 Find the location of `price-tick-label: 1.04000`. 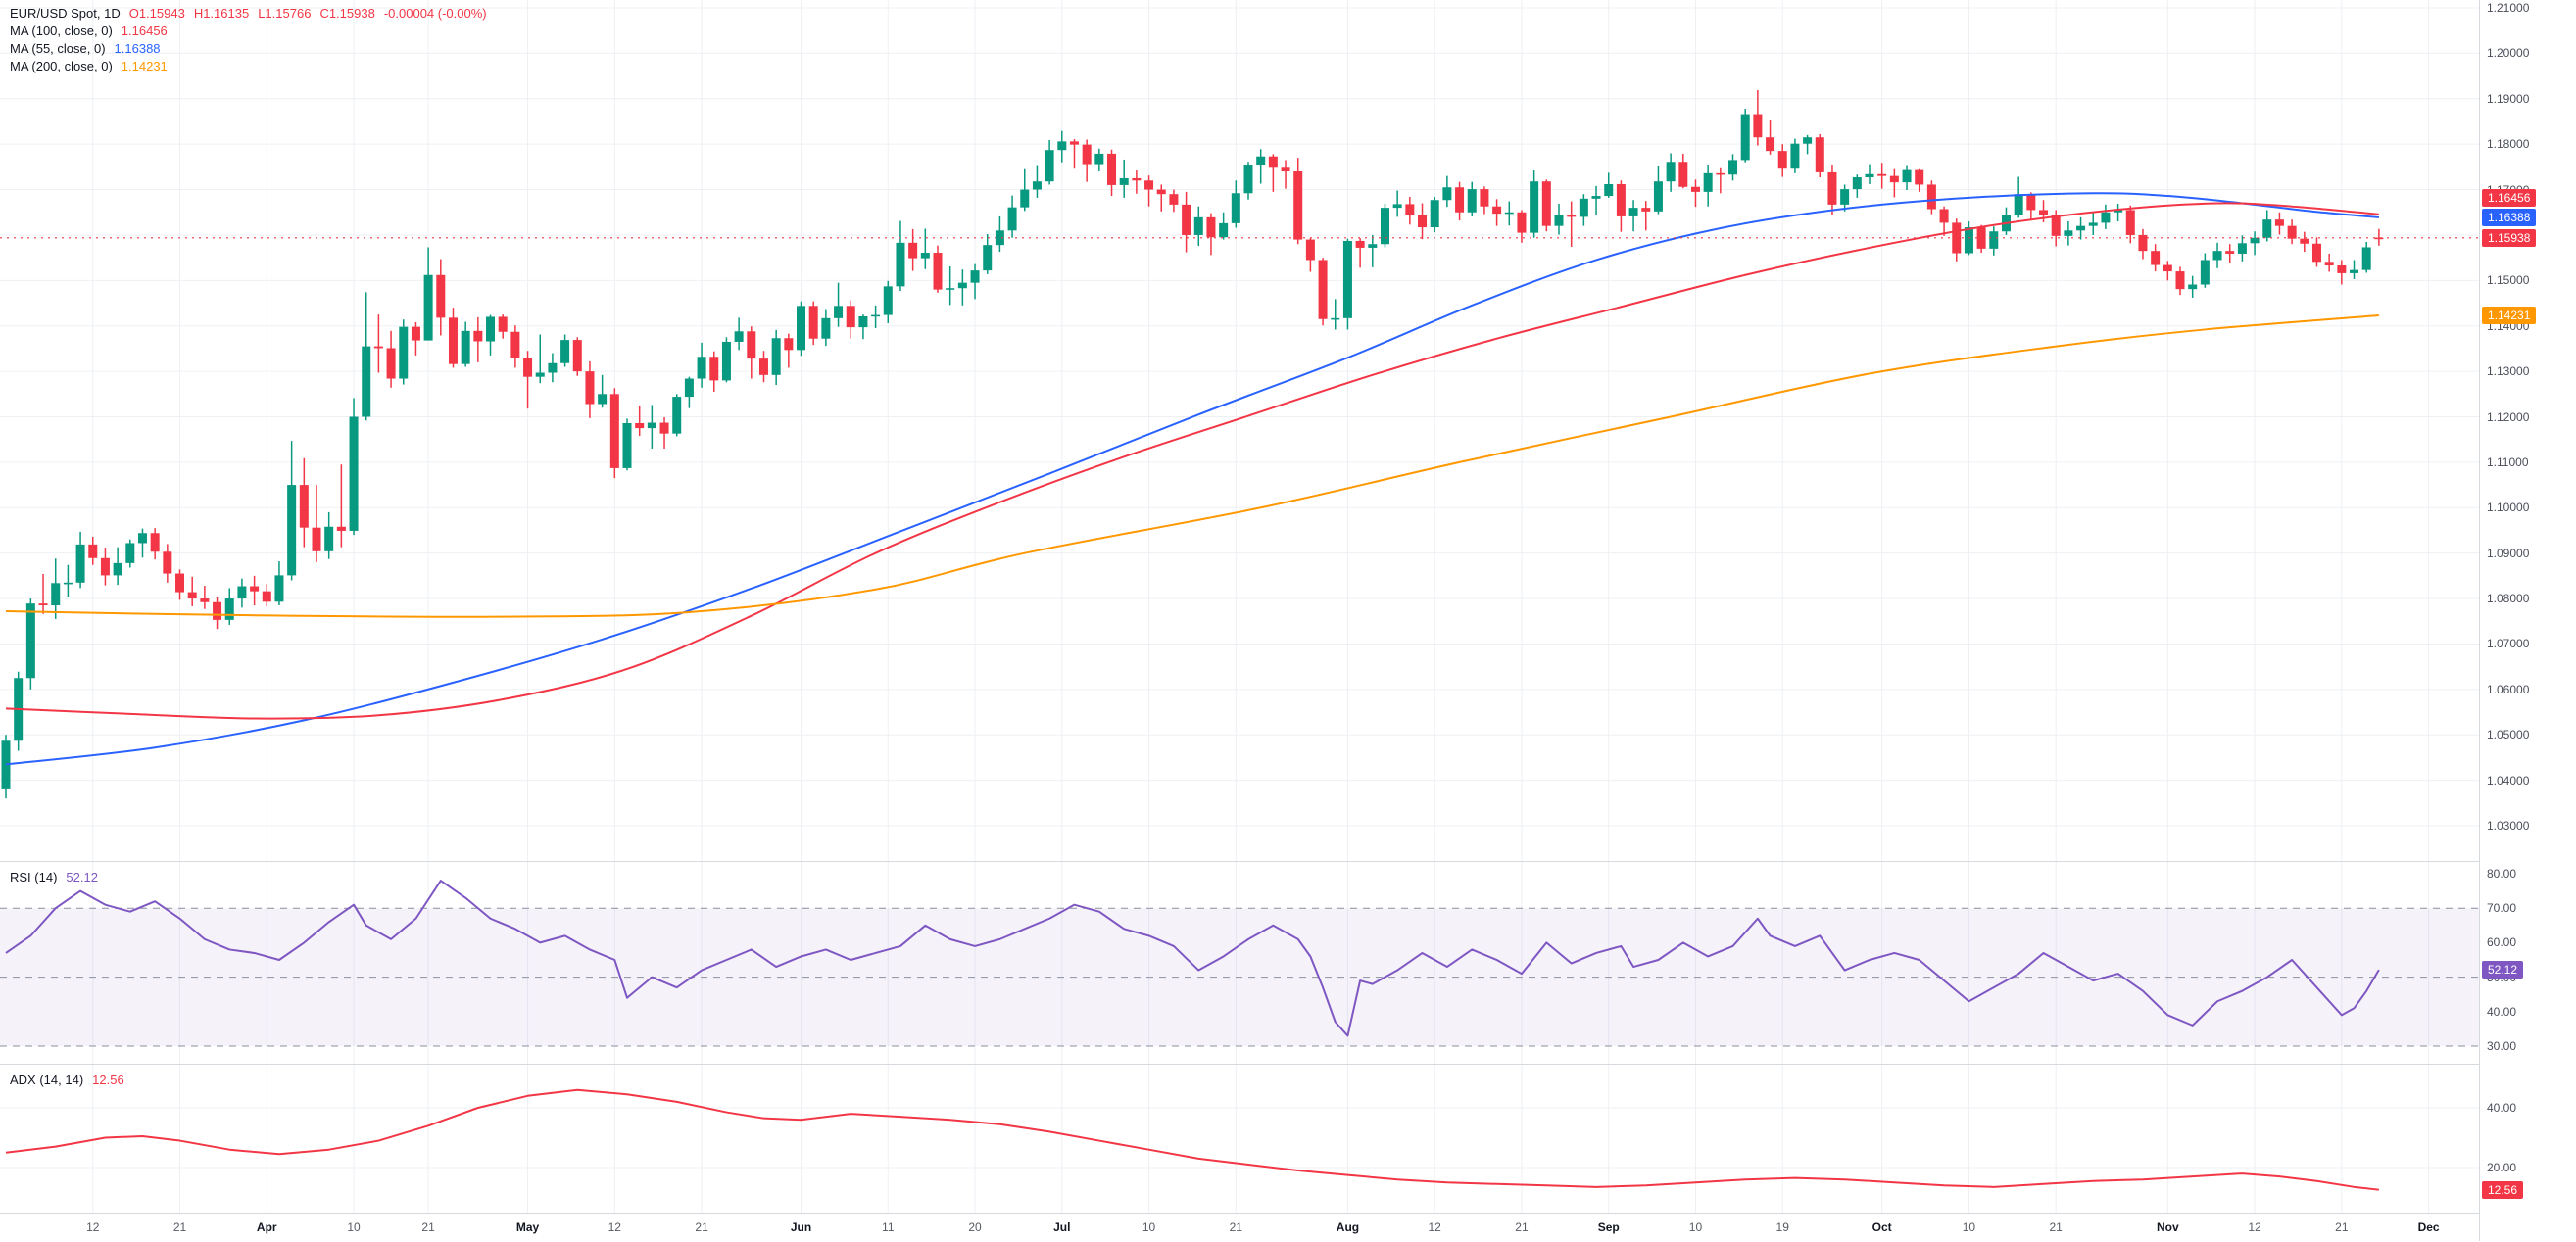

price-tick-label: 1.04000 is located at coordinates (2508, 781).